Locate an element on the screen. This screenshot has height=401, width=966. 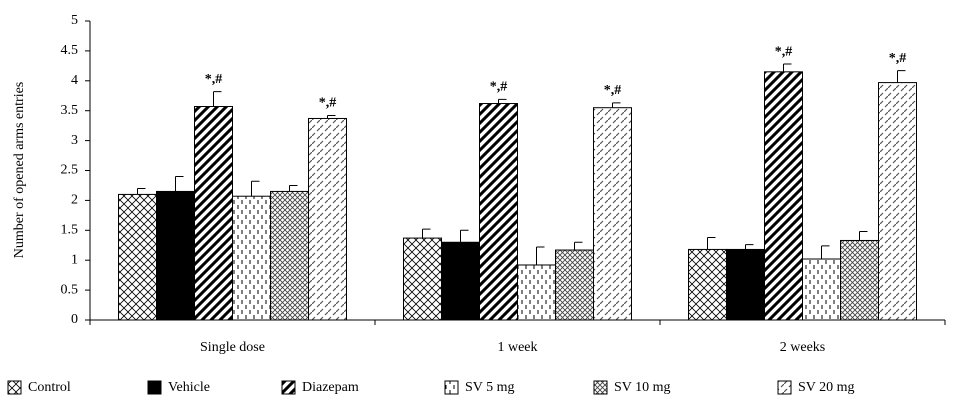
y-tick-label: 4.5 is located at coordinates (70, 50).